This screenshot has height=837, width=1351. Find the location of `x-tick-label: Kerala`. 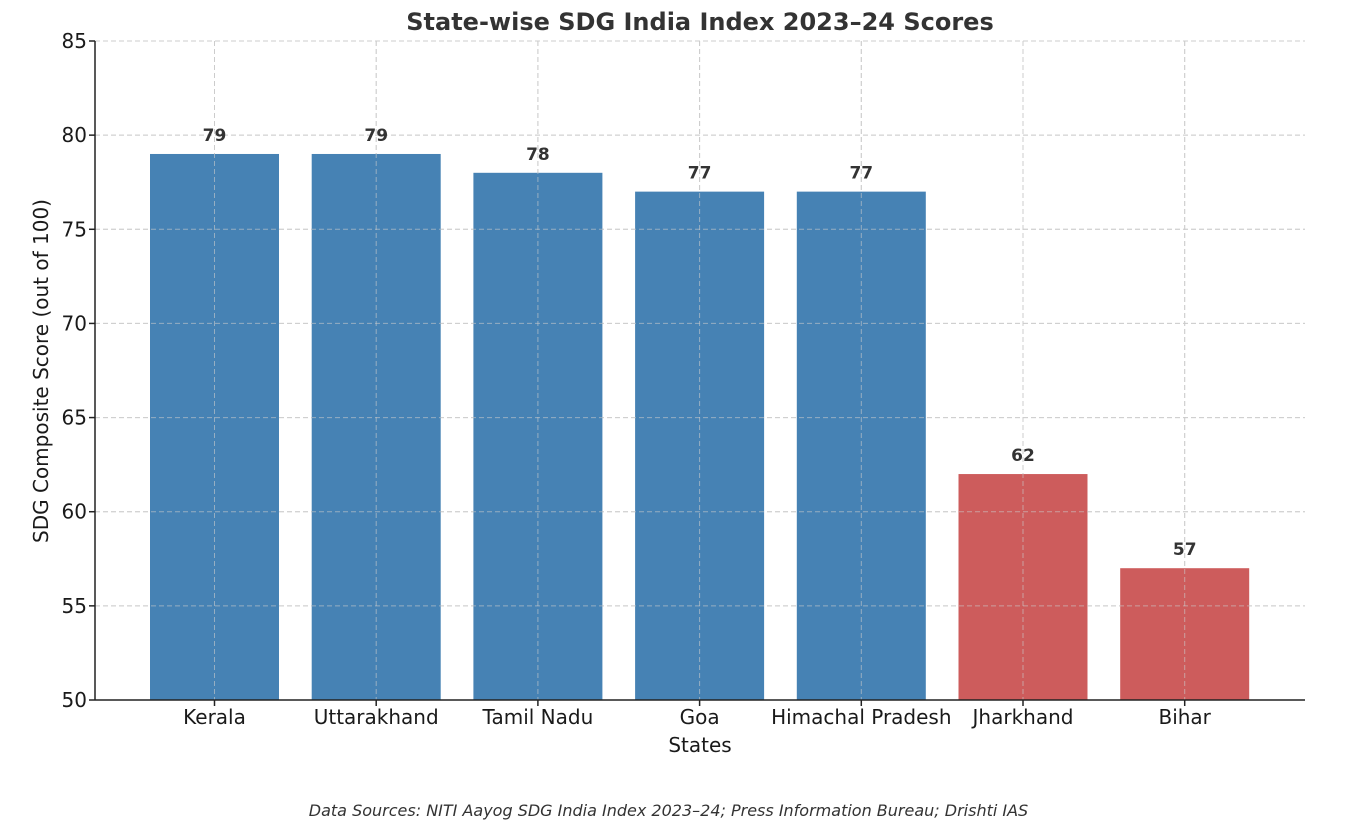

x-tick-label: Kerala is located at coordinates (214, 717).